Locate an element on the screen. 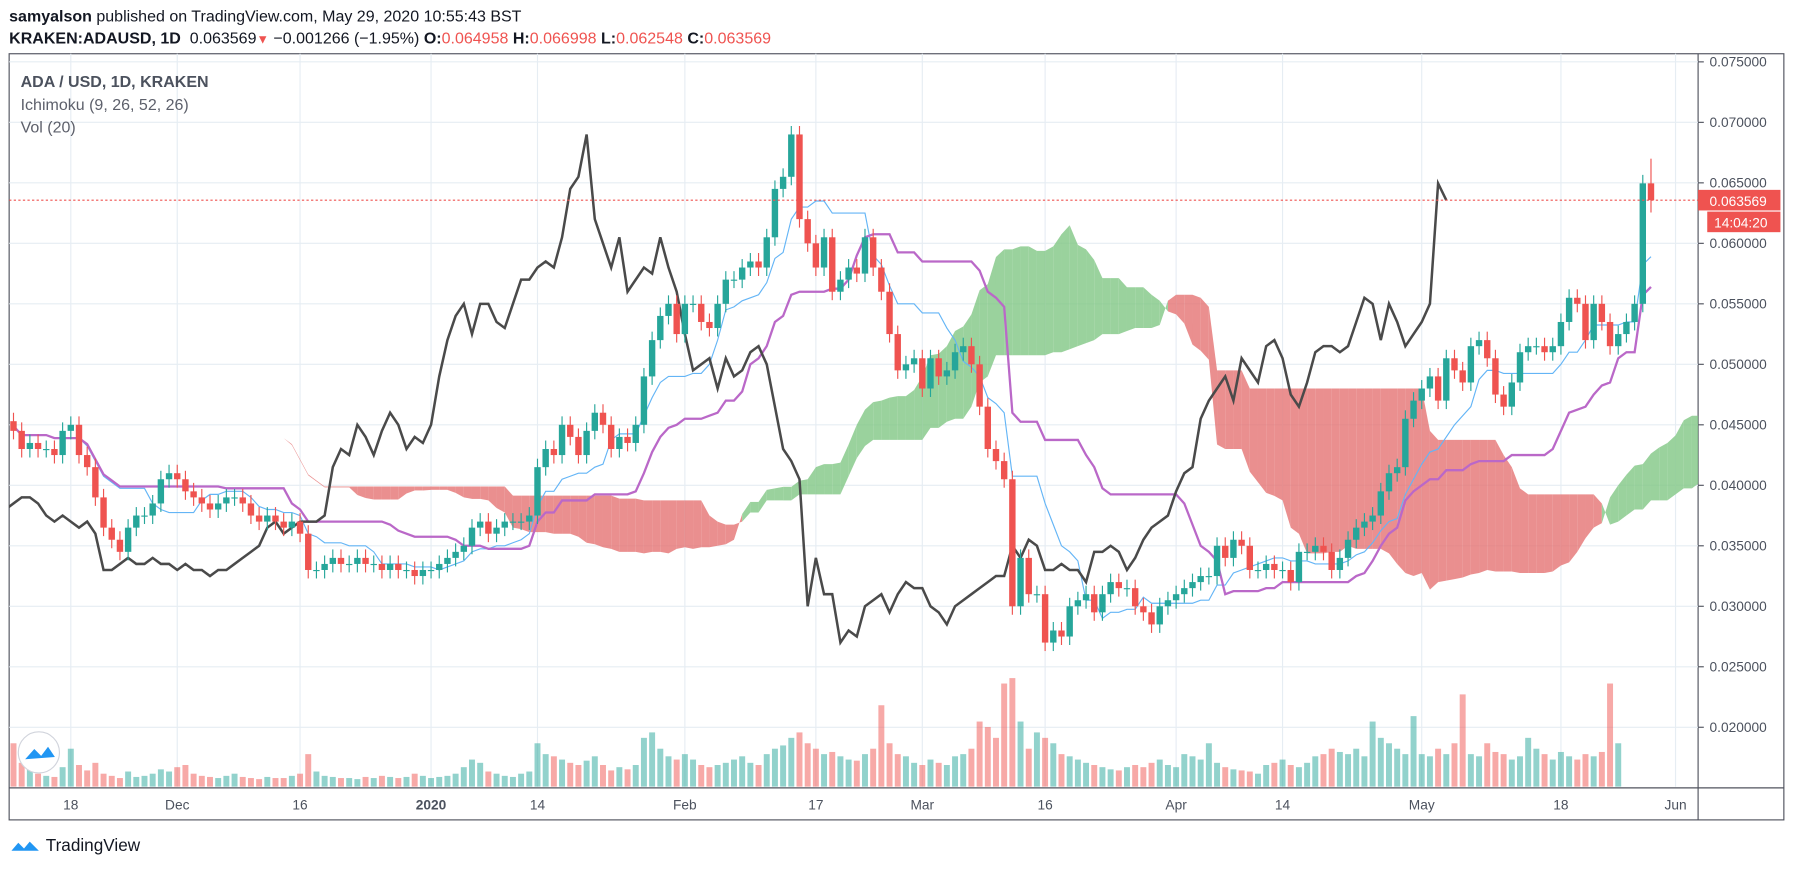 This screenshot has height=871, width=1793. legend-ichimoku: Ichimoku (9, 26, 52, 26) is located at coordinates (104, 104).